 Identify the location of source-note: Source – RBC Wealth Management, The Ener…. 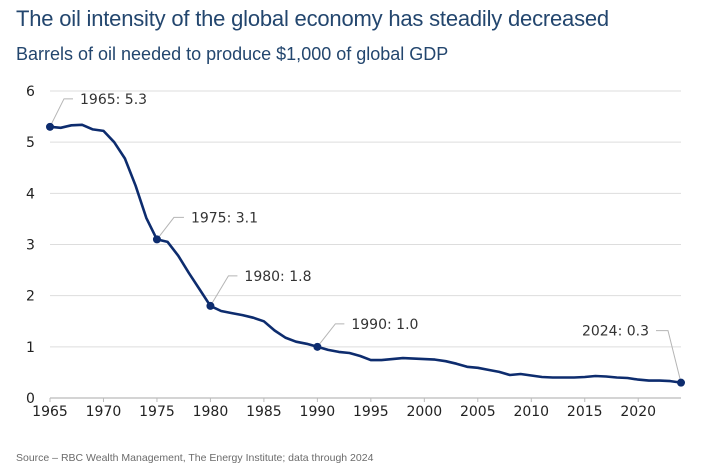
(195, 458).